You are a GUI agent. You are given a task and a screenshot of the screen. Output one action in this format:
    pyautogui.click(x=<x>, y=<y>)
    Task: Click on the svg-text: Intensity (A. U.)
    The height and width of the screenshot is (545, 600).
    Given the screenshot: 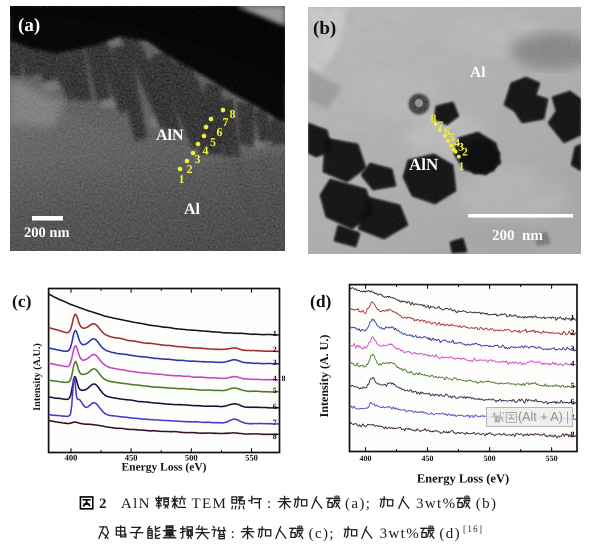 What is the action you would take?
    pyautogui.click(x=324, y=376)
    